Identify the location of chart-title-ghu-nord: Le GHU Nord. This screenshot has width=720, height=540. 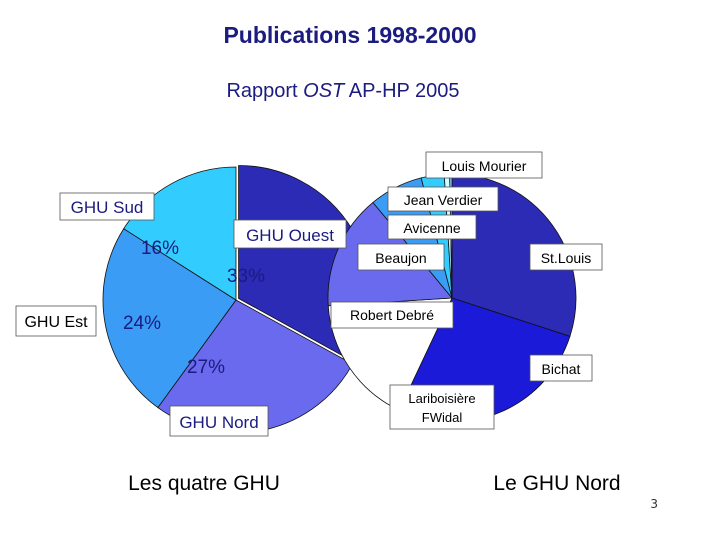
(556, 483).